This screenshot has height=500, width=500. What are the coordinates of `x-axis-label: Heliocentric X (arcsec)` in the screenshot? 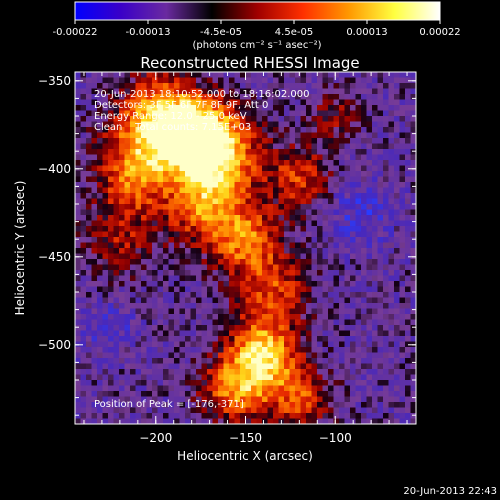 It's located at (245, 456).